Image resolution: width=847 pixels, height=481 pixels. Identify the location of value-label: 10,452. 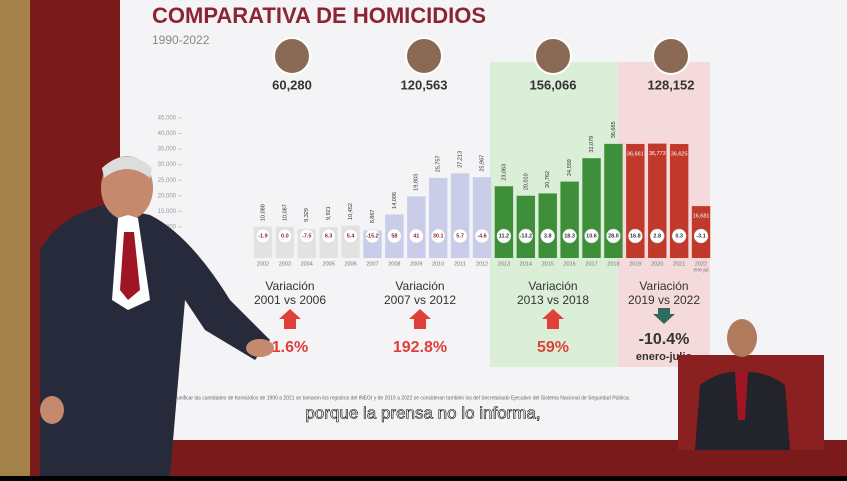
(351, 211).